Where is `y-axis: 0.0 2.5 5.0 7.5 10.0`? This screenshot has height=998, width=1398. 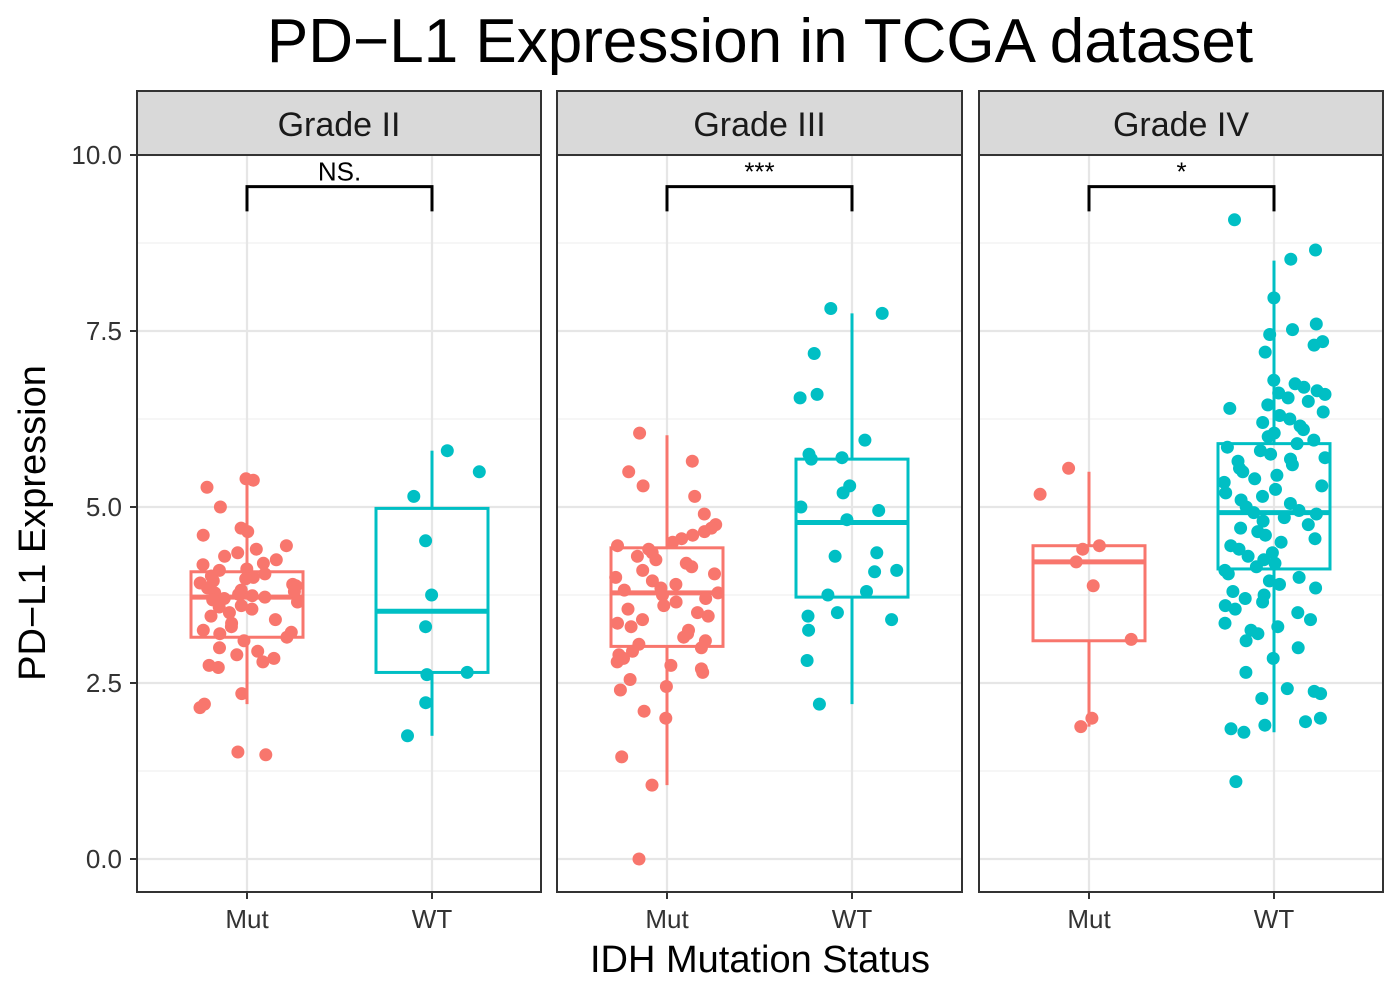 y-axis: 0.0 2.5 5.0 7.5 10.0 is located at coordinates (104, 507).